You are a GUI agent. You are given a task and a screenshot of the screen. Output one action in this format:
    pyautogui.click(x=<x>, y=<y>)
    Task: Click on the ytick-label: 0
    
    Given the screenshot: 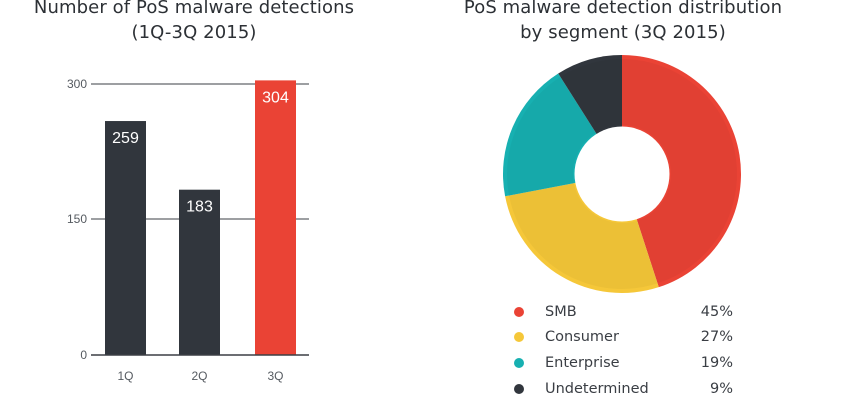 What is the action you would take?
    pyautogui.click(x=83, y=355)
    